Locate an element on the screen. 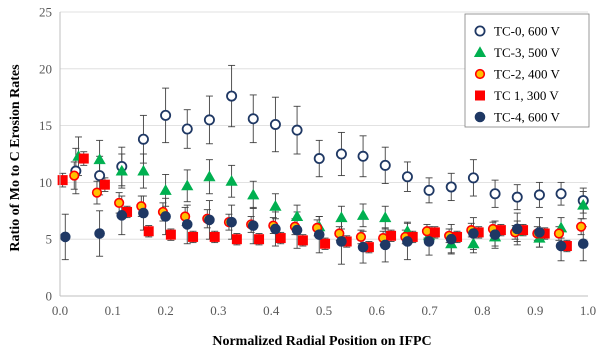 The height and width of the screenshot is (353, 596). x-tick-label: 0.5 is located at coordinates (324, 310).